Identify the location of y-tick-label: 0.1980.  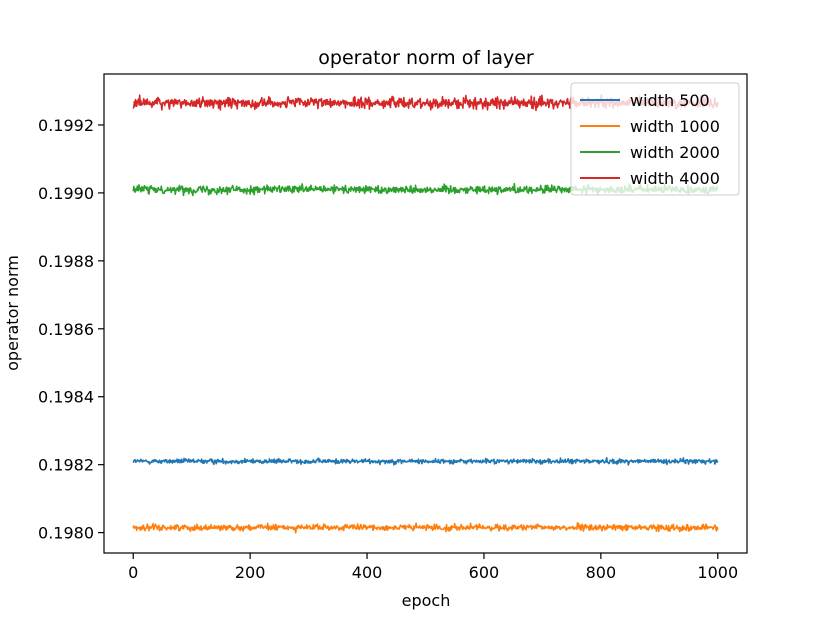
(66, 533).